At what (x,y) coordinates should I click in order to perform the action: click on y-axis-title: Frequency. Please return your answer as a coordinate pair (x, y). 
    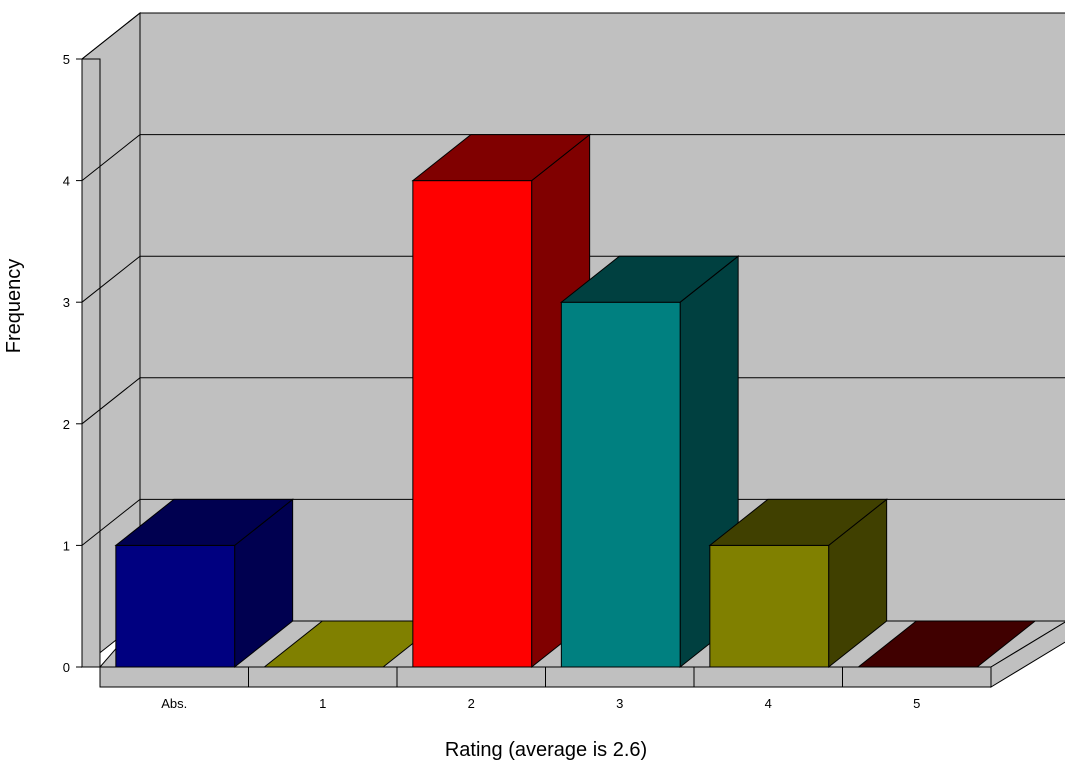
    Looking at the image, I should click on (14, 306).